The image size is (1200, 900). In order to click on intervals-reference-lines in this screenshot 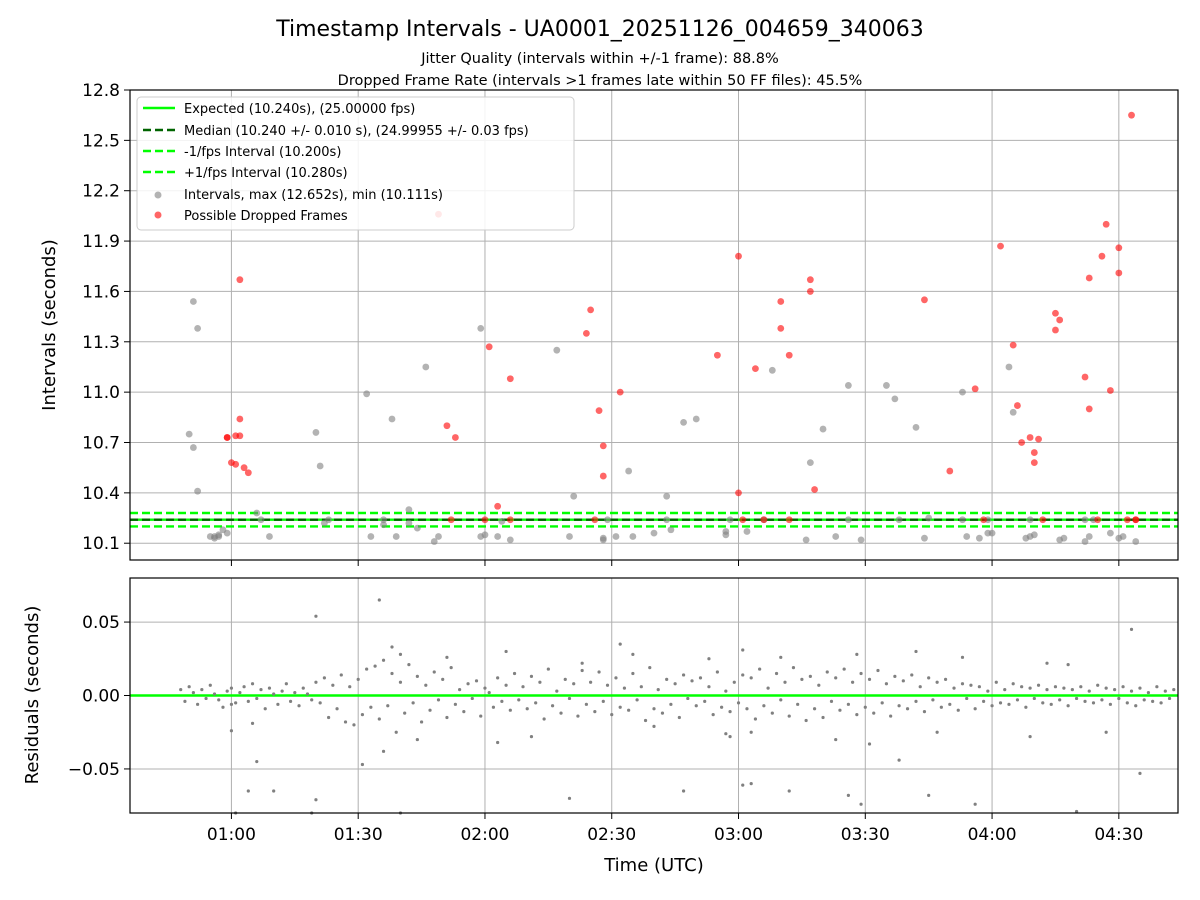, I will do `click(654, 519)`.